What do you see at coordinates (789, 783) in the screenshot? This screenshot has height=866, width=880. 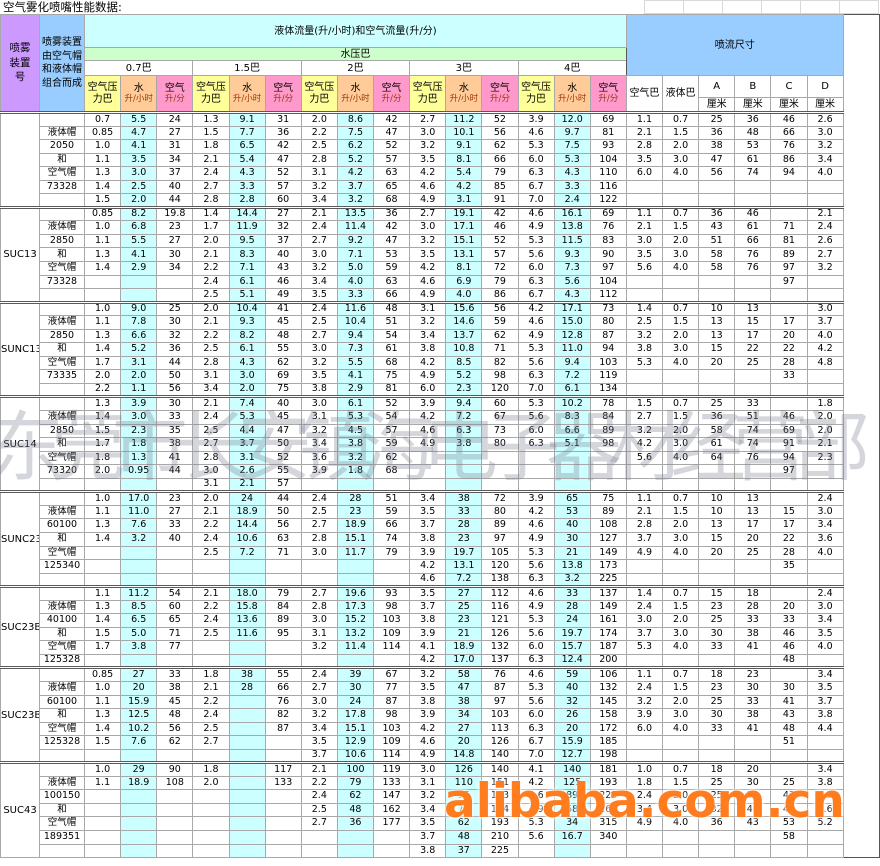 I see `data-cell: 25` at bounding box center [789, 783].